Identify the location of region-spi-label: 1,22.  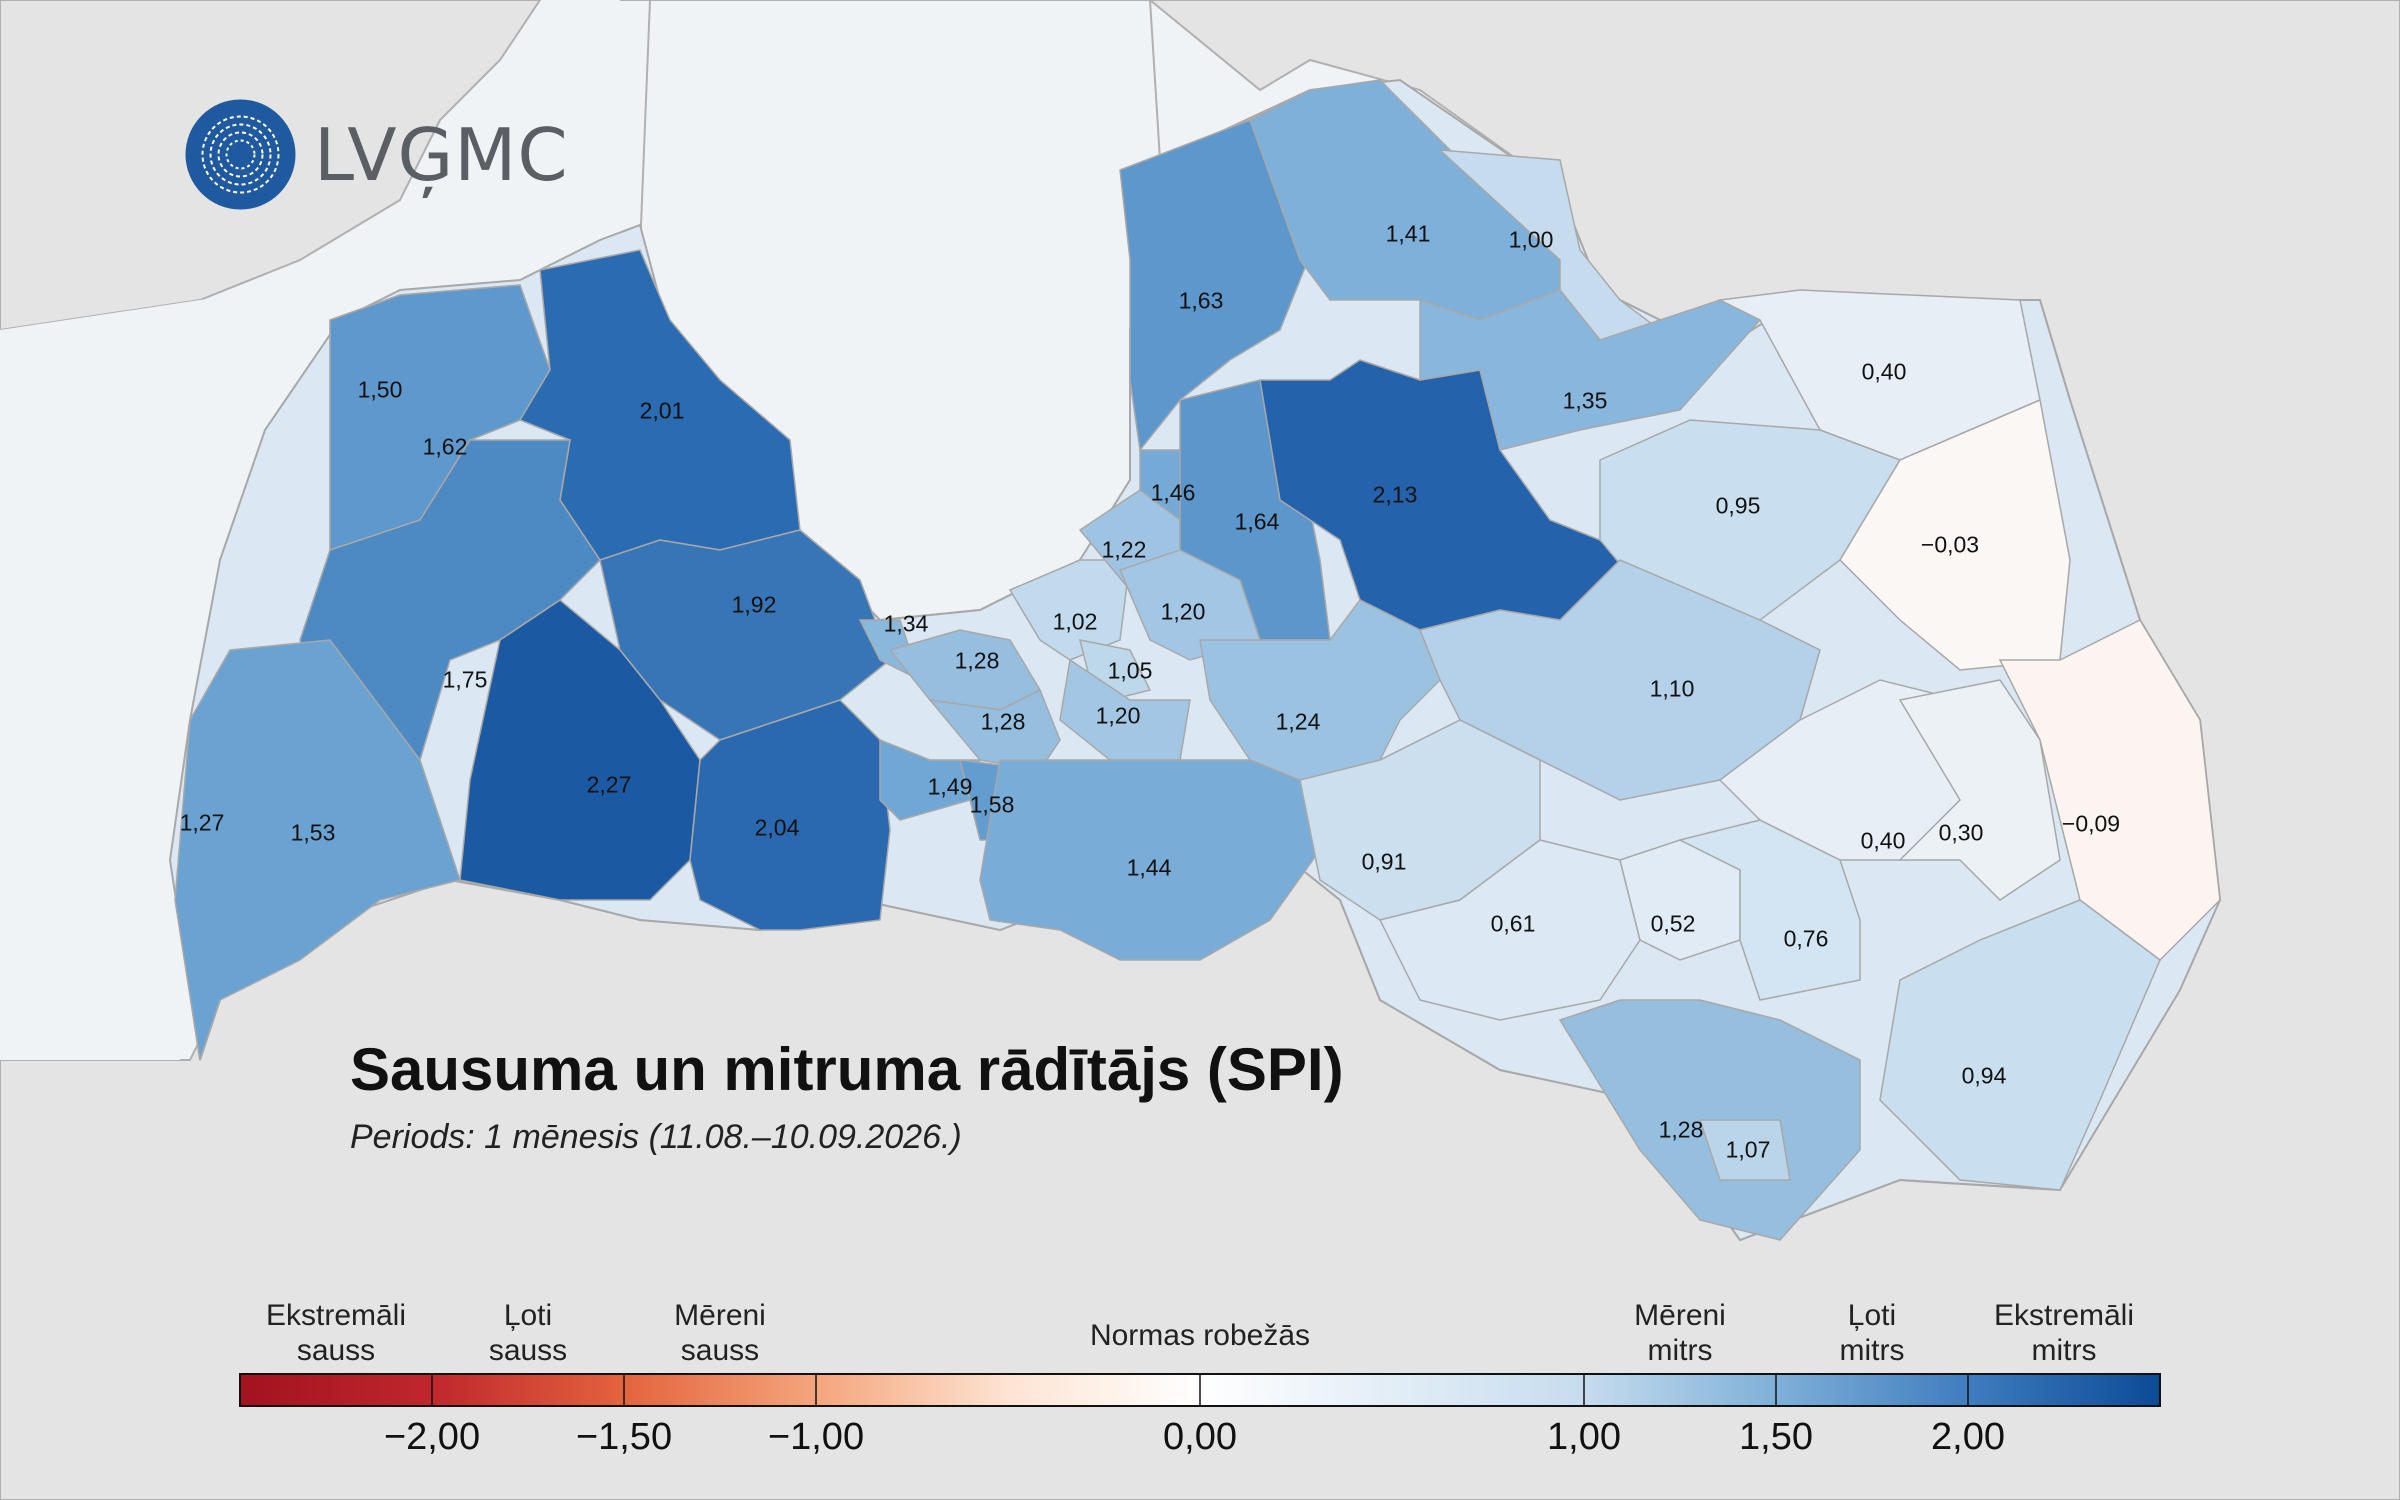
(1124, 549).